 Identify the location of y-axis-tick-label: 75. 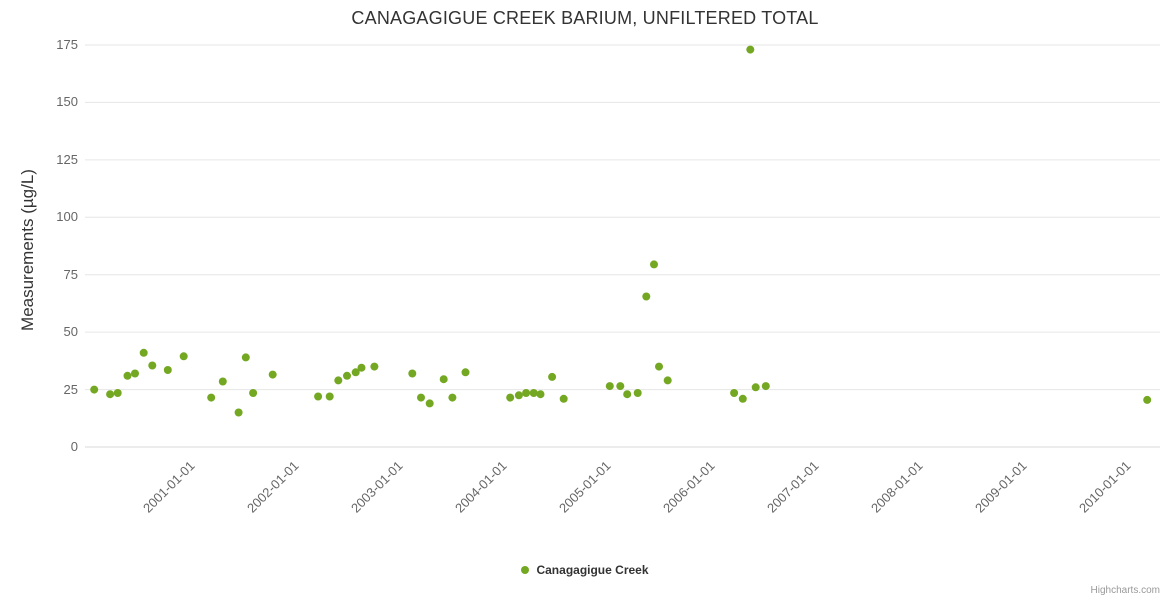
(70, 274).